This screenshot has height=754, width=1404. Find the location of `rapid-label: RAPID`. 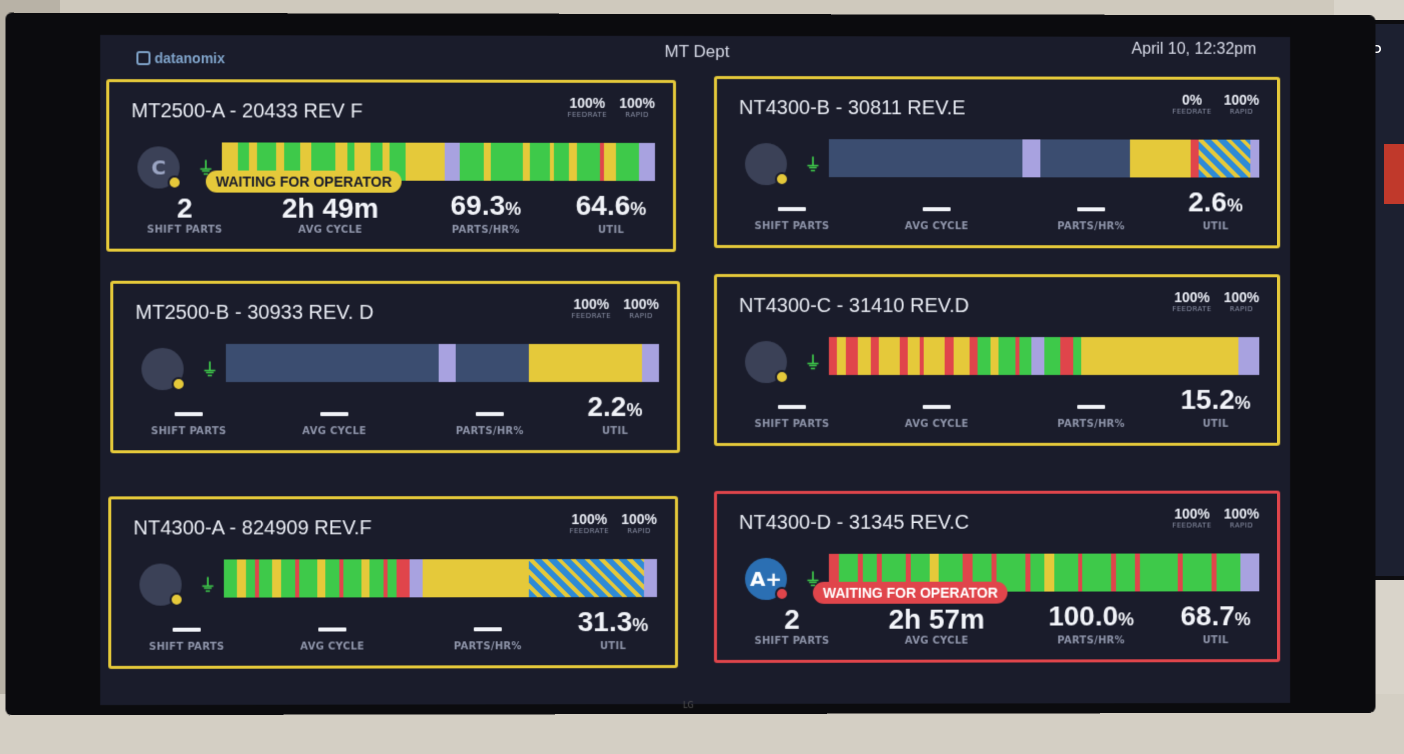

rapid-label: RAPID is located at coordinates (637, 115).